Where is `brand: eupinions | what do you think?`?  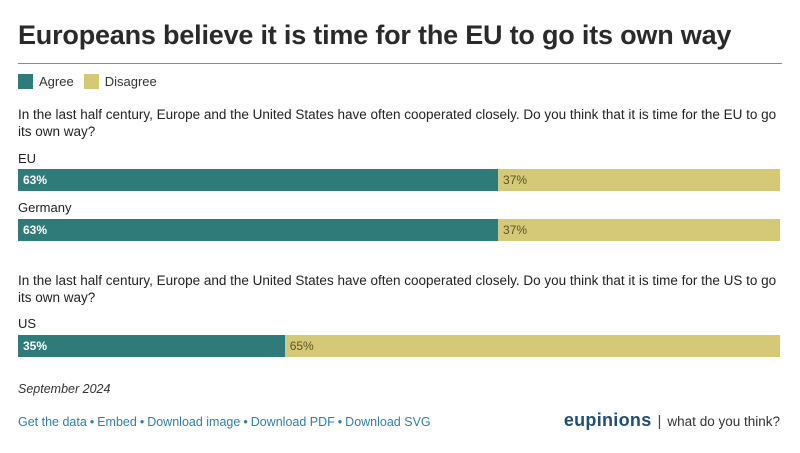
brand: eupinions | what do you think? is located at coordinates (672, 420).